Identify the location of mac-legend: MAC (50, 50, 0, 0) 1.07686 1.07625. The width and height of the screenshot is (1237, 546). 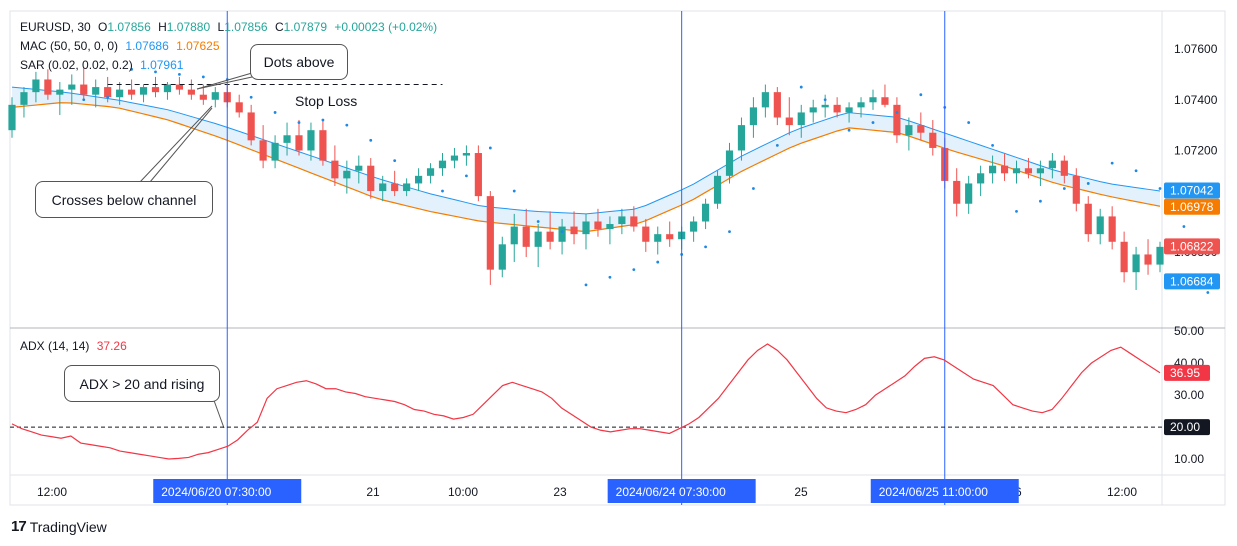
(122, 46).